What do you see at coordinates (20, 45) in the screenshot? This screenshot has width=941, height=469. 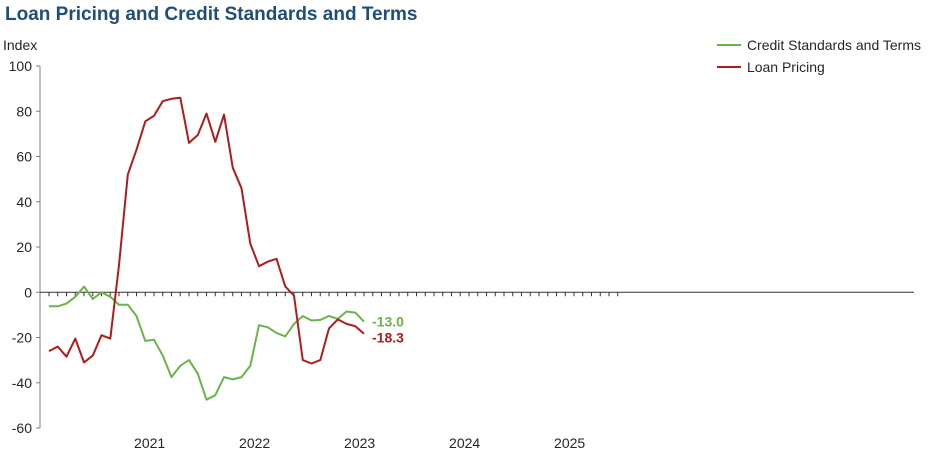 I see `y-axis-label: Index` at bounding box center [20, 45].